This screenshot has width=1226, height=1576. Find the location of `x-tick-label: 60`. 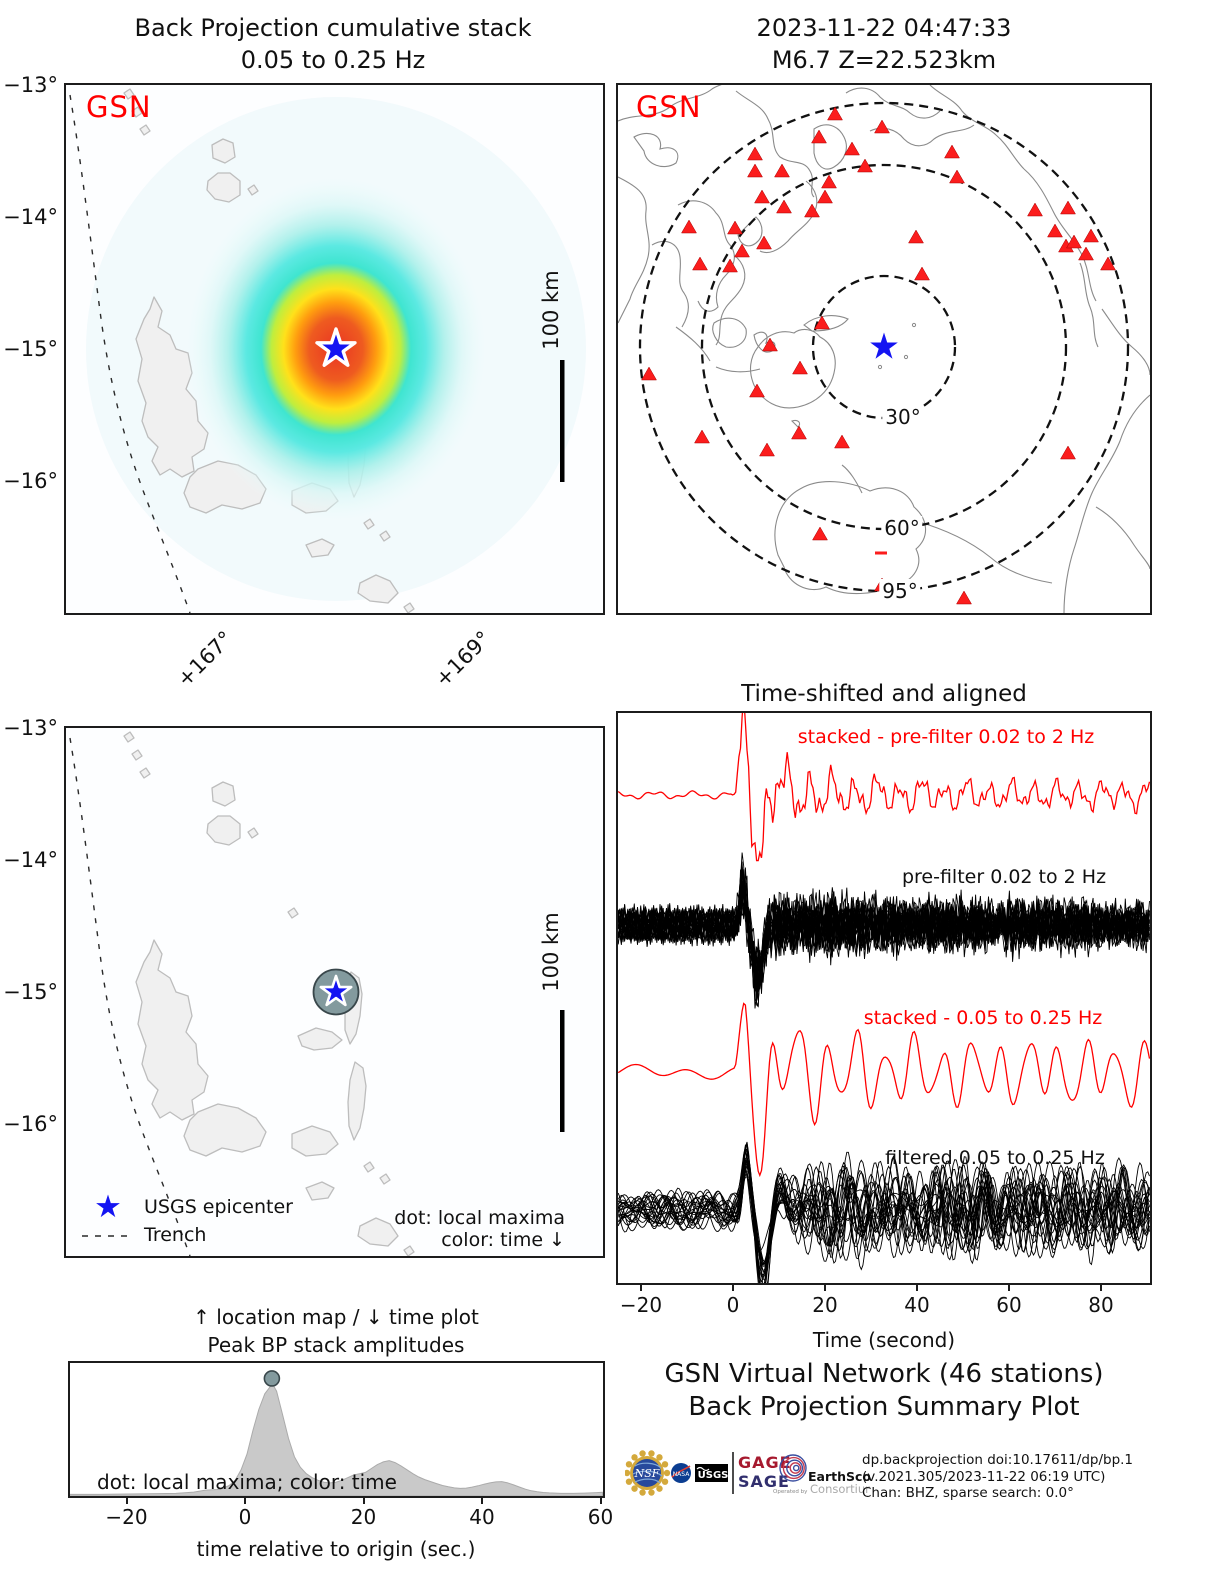

x-tick-label: 60 is located at coordinates (600, 1517).